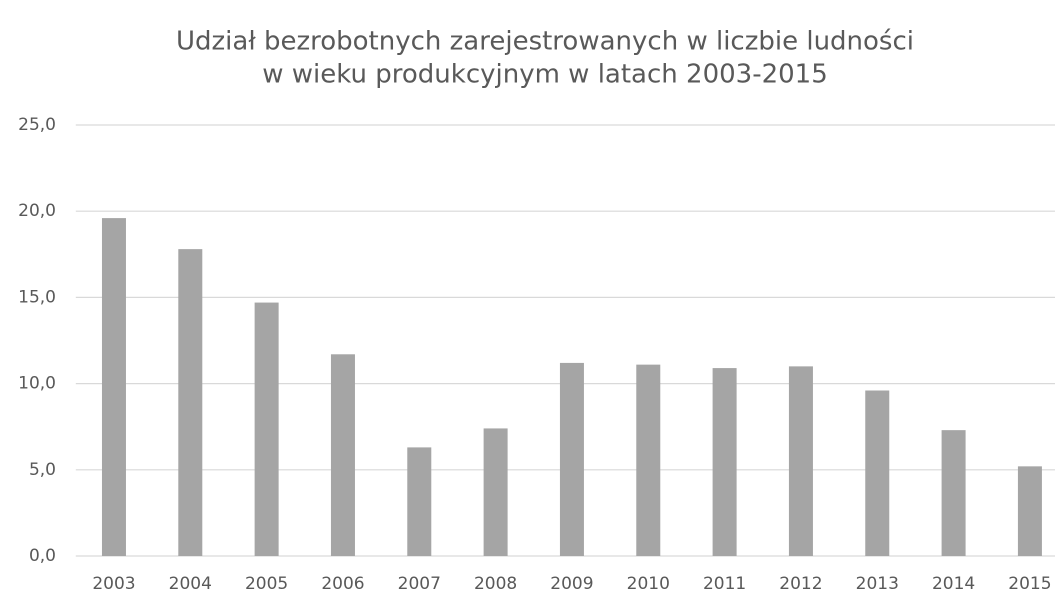 The width and height of the screenshot is (1055, 596). Describe the element at coordinates (37, 211) in the screenshot. I see `y-tick-label: 20,0` at that location.